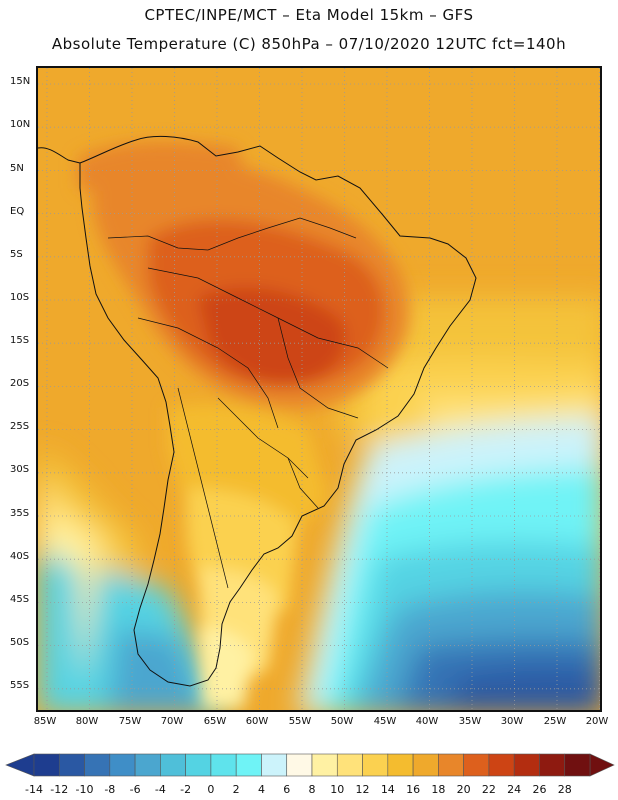 The height and width of the screenshot is (800, 618). What do you see at coordinates (130, 721) in the screenshot?
I see `lon-label: 75W` at bounding box center [130, 721].